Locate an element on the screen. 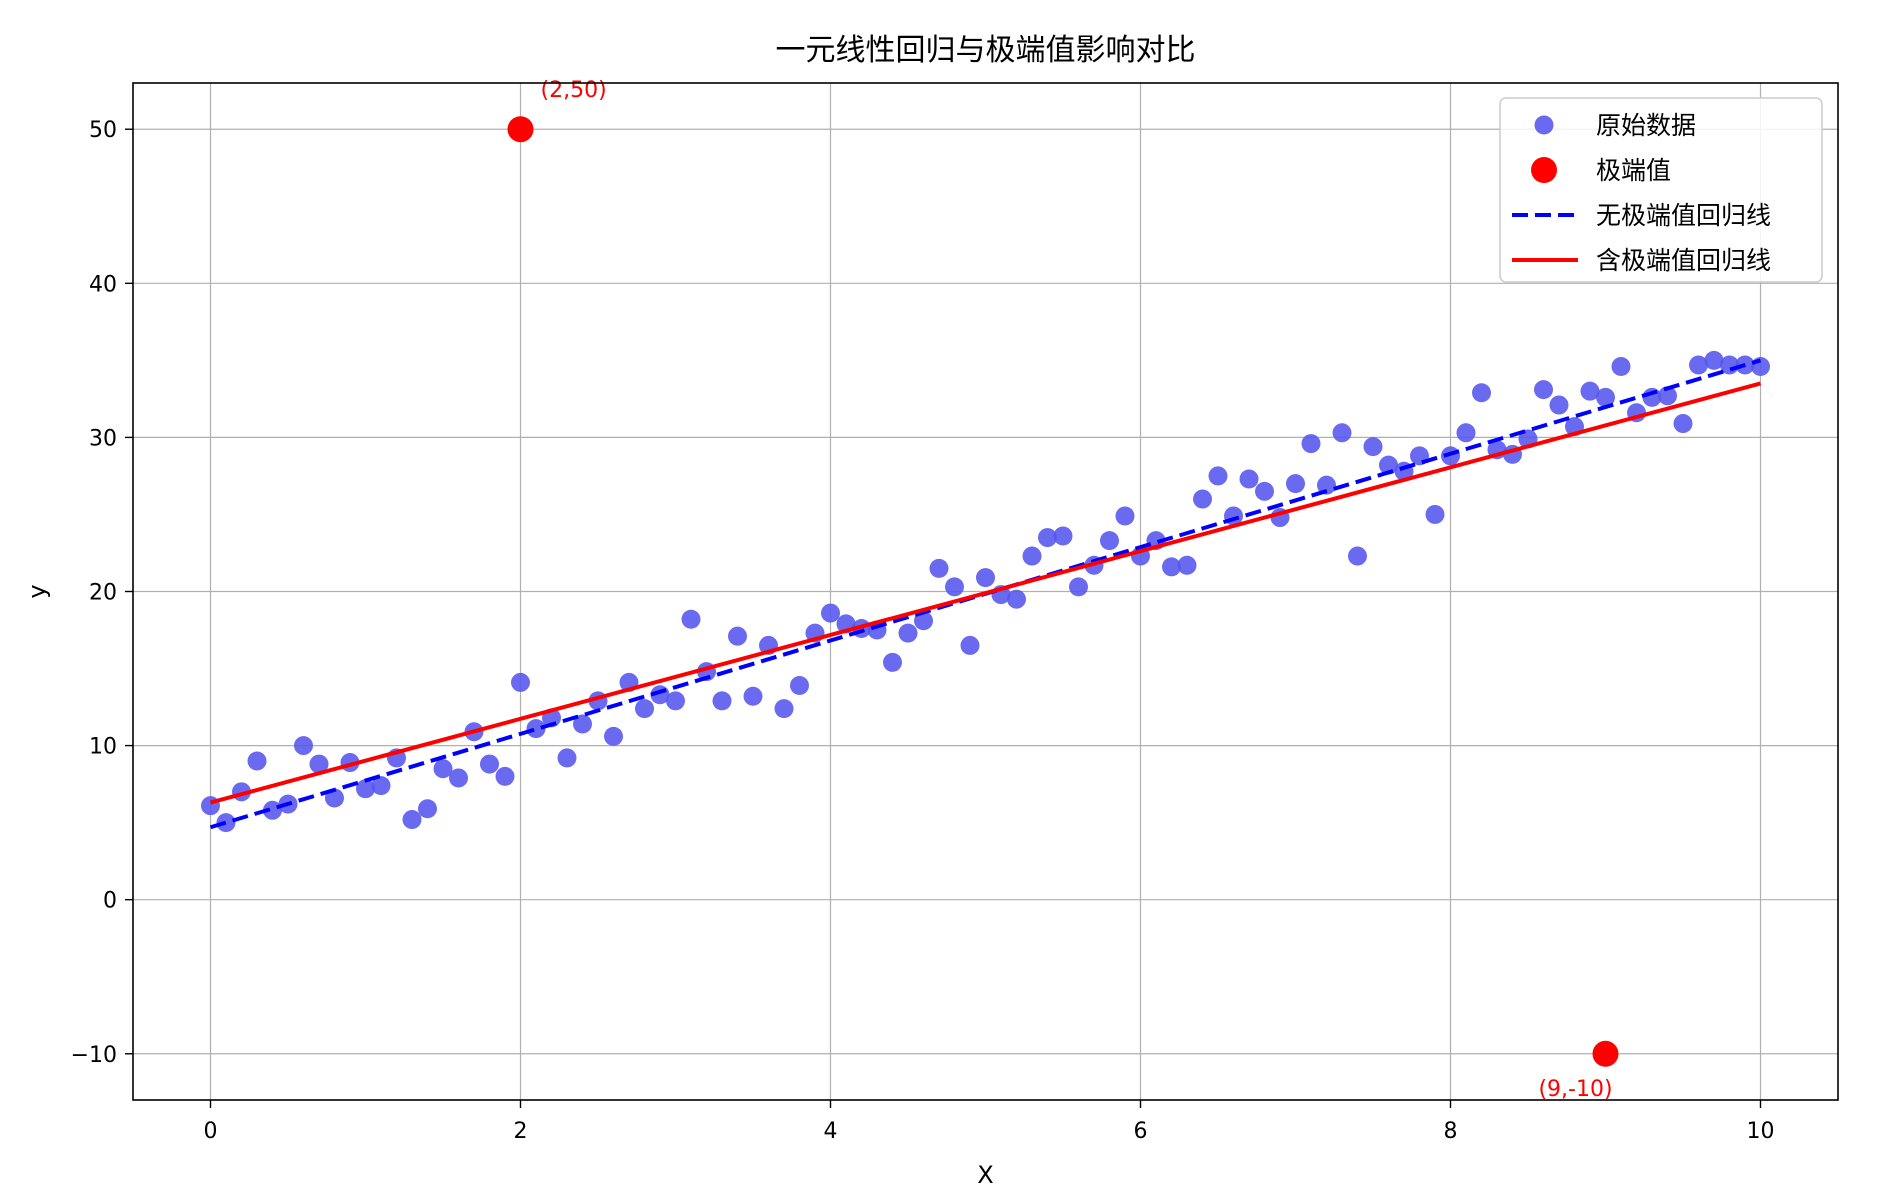 This screenshot has height=1202, width=1898. y-tick-label: 50 is located at coordinates (103, 130).